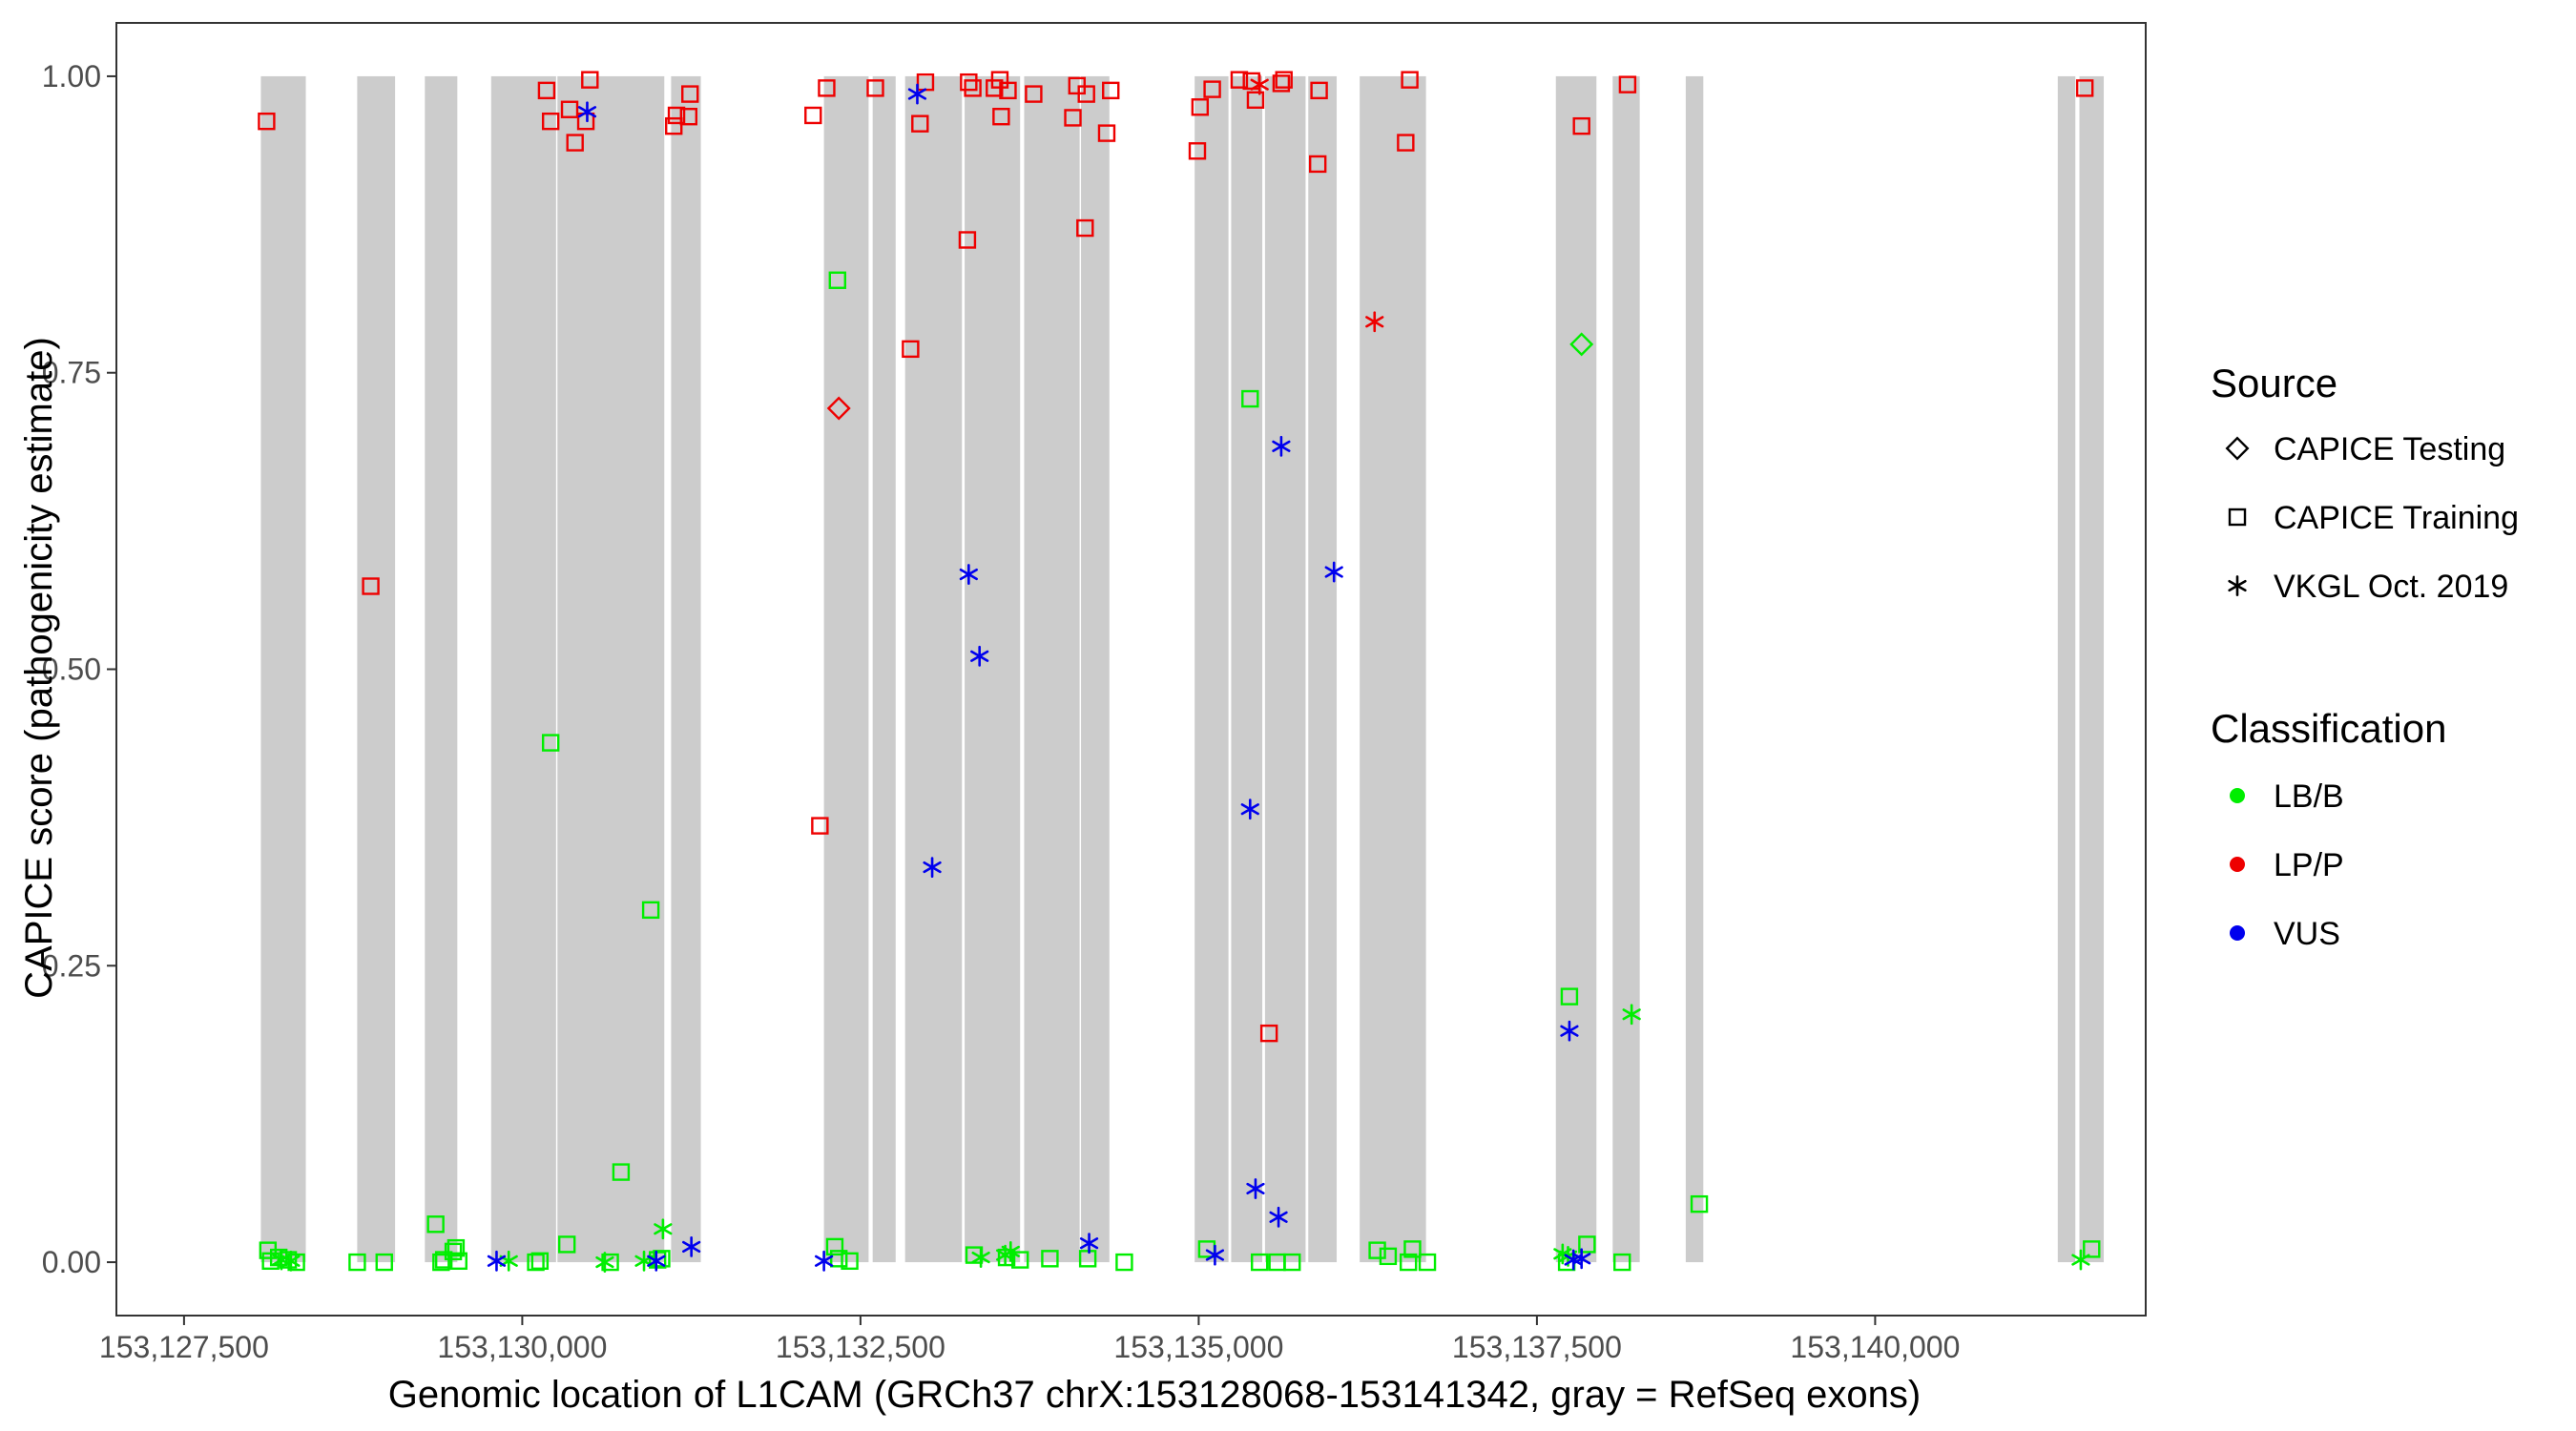 The image size is (2576, 1431). Describe the element at coordinates (1537, 1347) in the screenshot. I see `x-tick-label: 153,137,500` at that location.